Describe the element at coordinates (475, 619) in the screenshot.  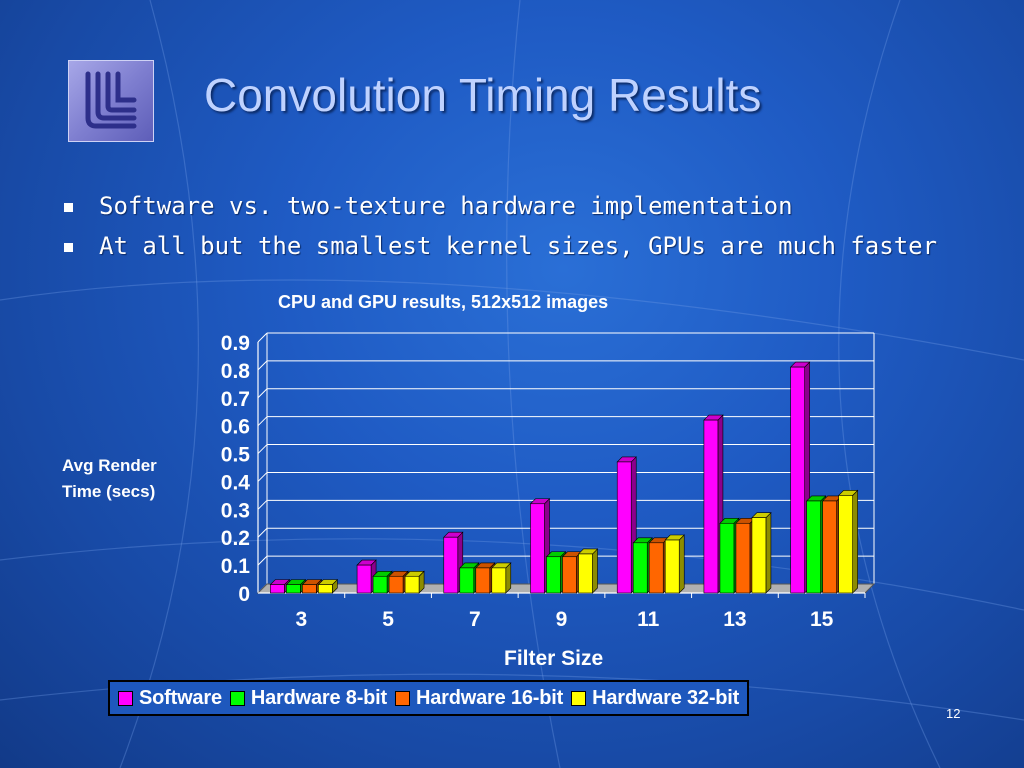
I see `x-tick-label: 7` at that location.